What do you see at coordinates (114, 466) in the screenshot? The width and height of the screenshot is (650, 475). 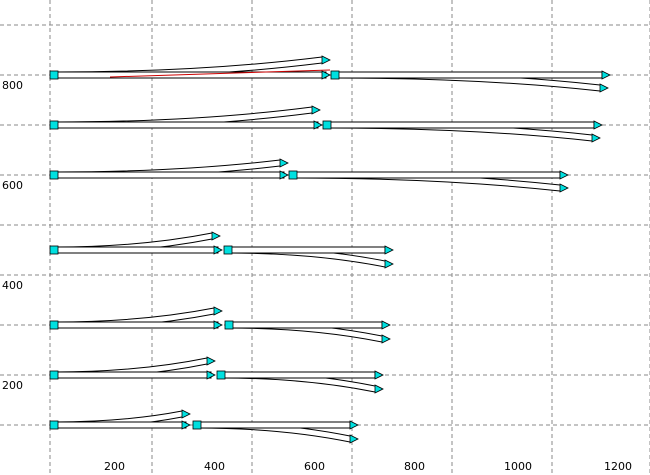 I see `x-tick-label: 200` at bounding box center [114, 466].